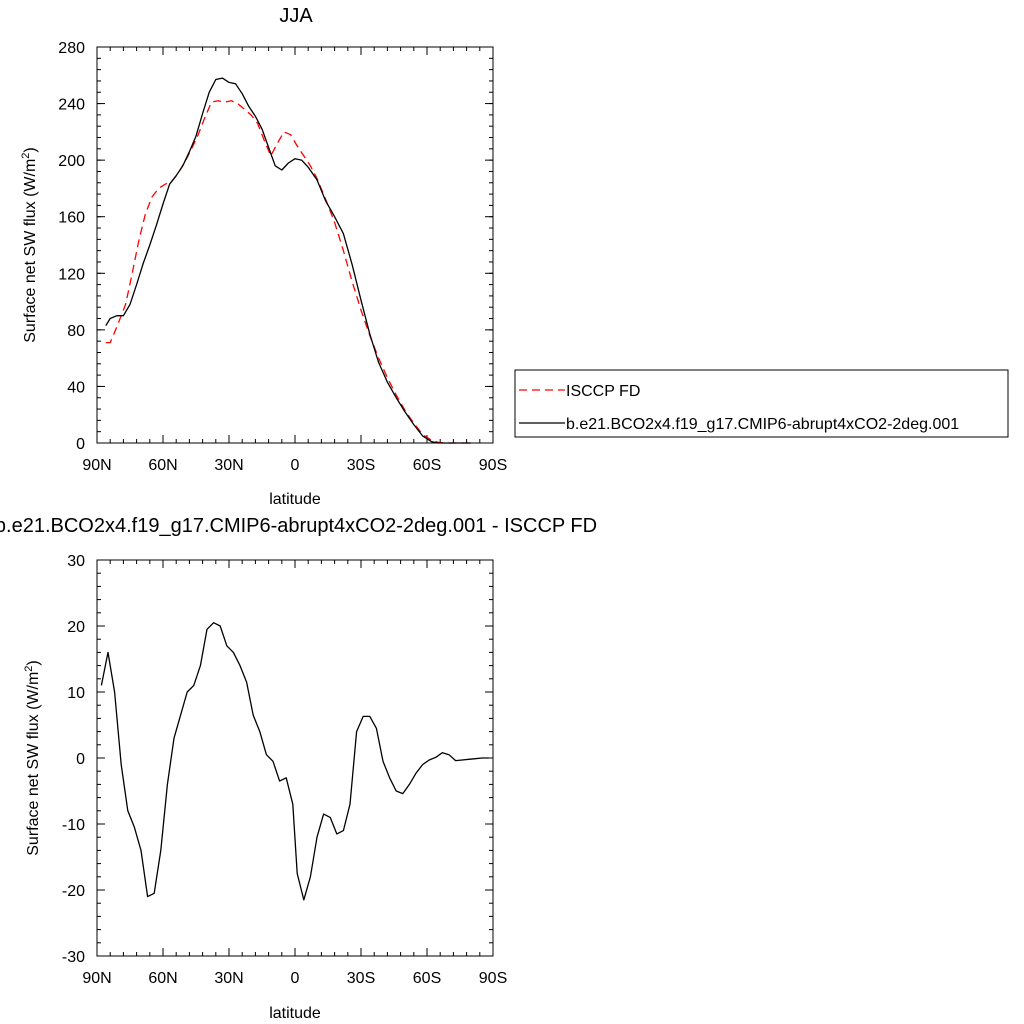 This screenshot has width=1024, height=1024. I want to click on top-x-tick-label: 60N, so click(162, 465).